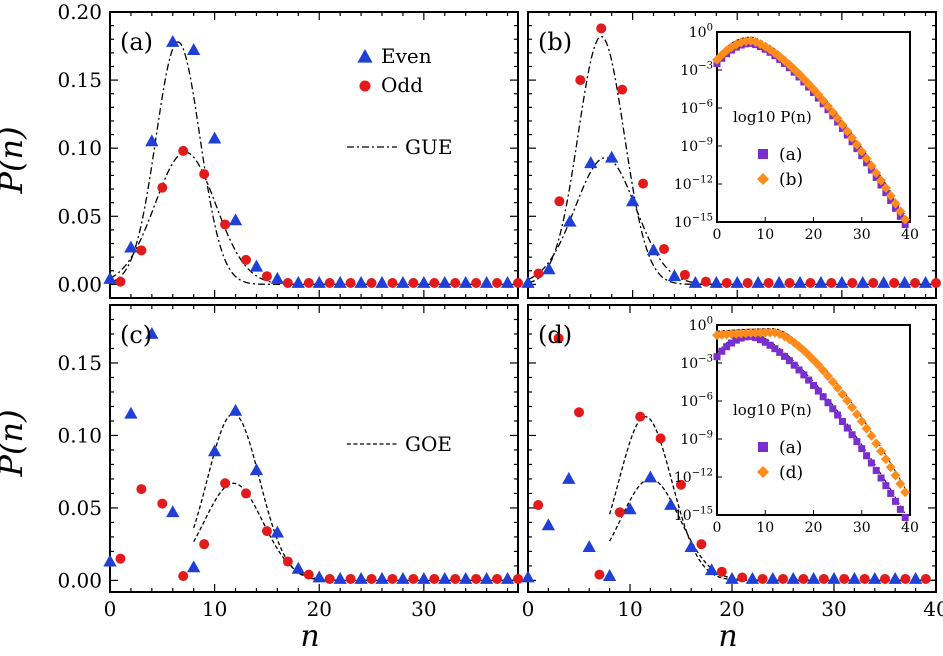  Describe the element at coordinates (423, 609) in the screenshot. I see `x-tick-label: 30` at that location.